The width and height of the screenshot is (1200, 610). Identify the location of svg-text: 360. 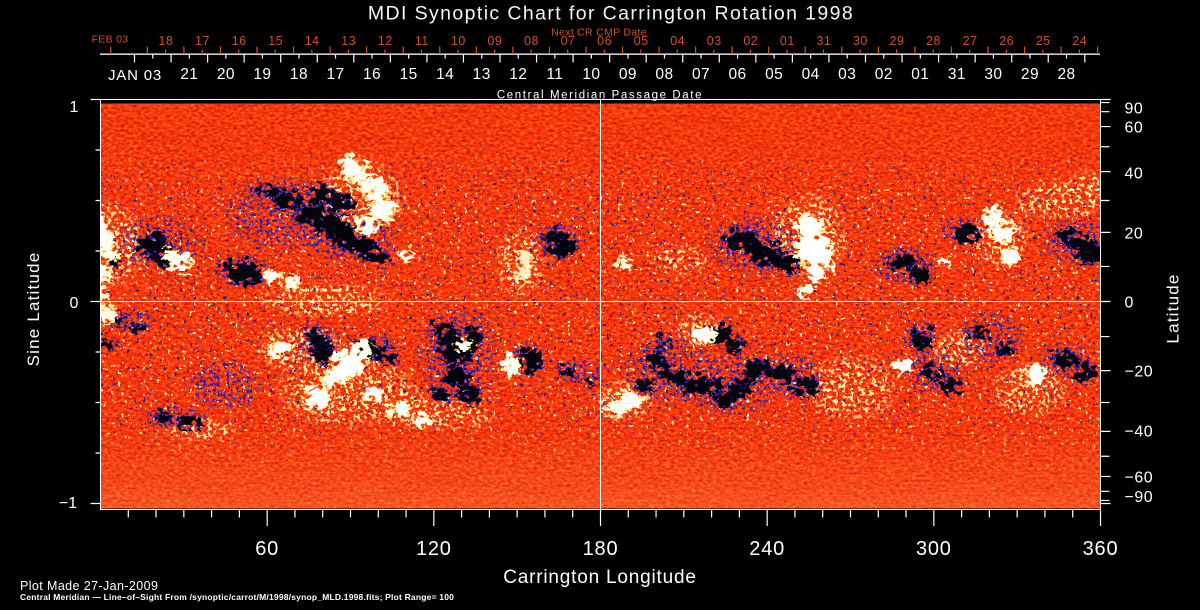
(1101, 549).